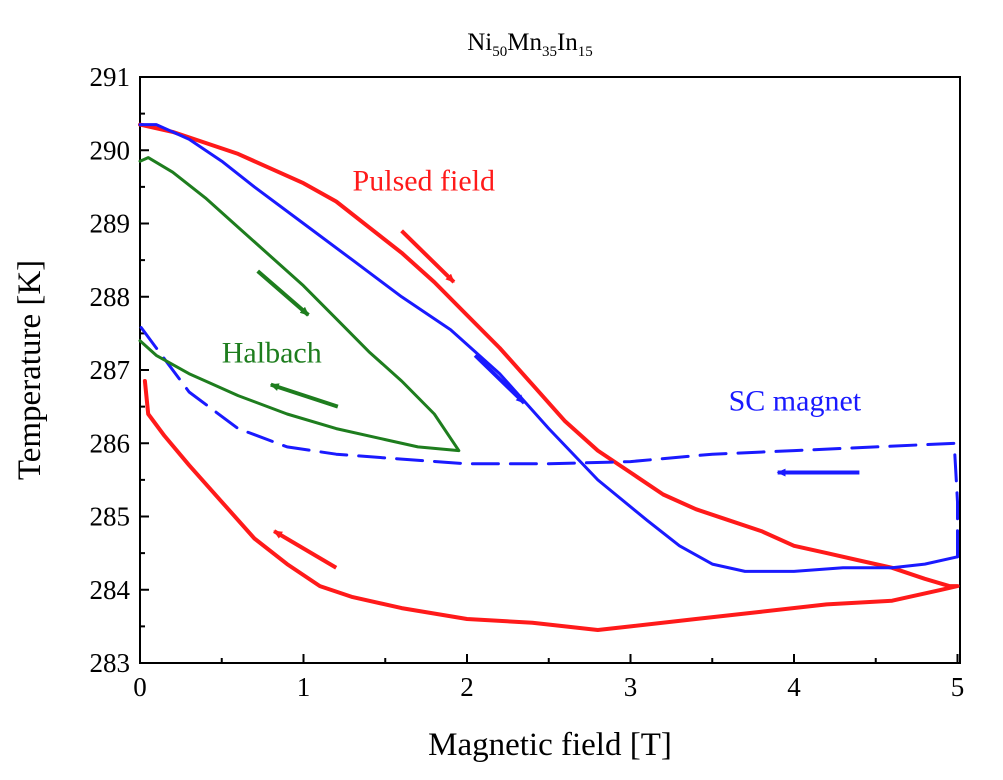 The height and width of the screenshot is (780, 1003). Describe the element at coordinates (30, 370) in the screenshot. I see `y-axis-label: Temperature [K]` at that location.